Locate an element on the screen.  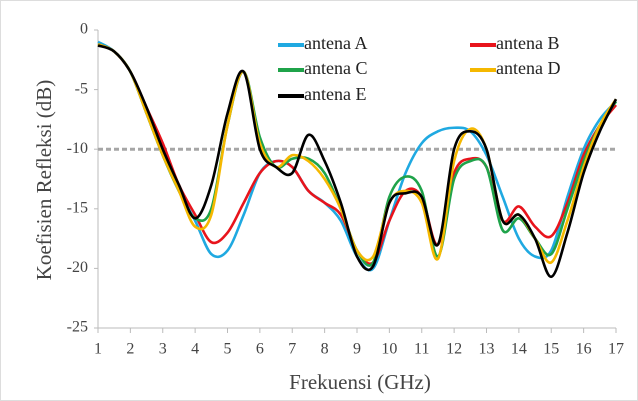
y-tick-label: -15 is located at coordinates (77, 207).